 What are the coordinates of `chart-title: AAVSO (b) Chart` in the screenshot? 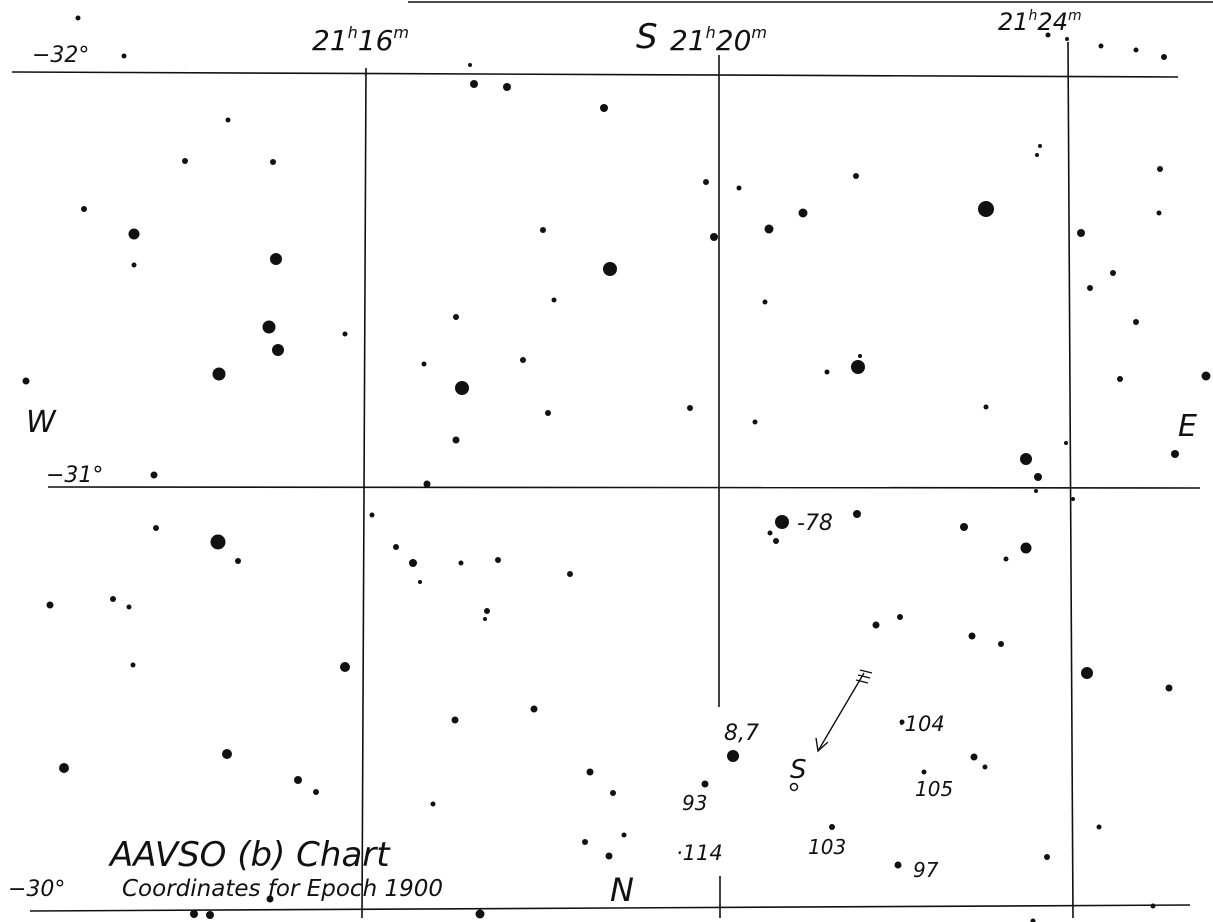 It's located at (249, 855).